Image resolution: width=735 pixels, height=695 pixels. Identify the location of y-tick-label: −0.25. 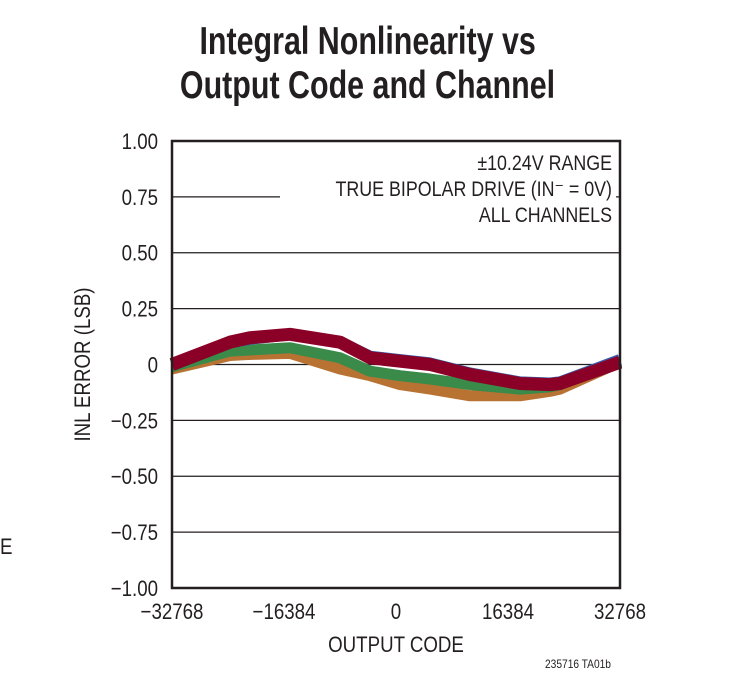
(134, 422).